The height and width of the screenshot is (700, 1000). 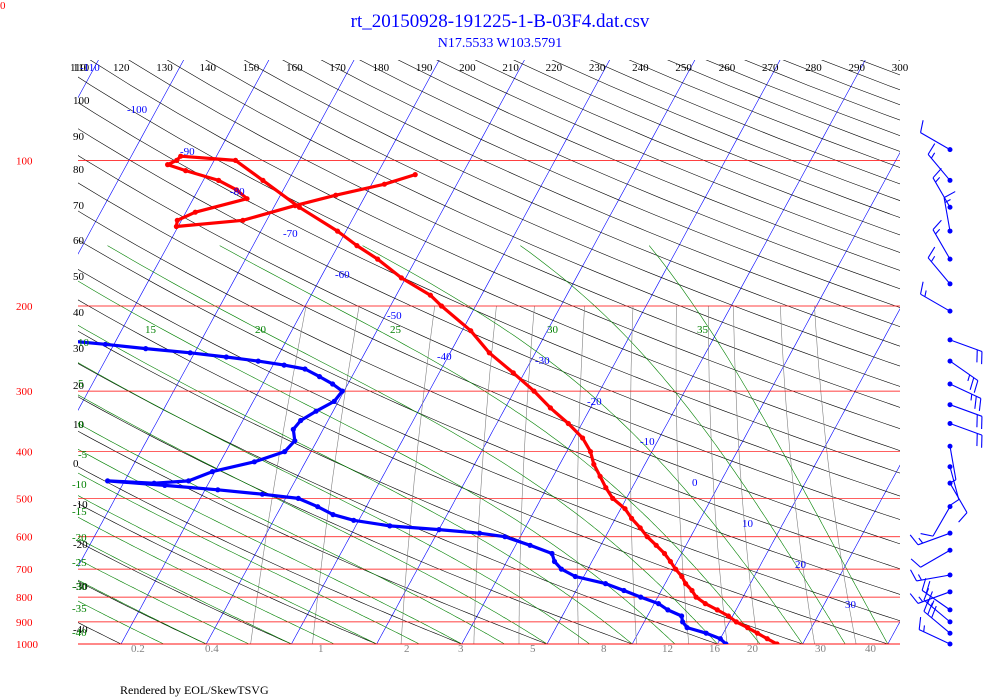 What do you see at coordinates (81, 101) in the screenshot?
I see `left-axis-label: 100` at bounding box center [81, 101].